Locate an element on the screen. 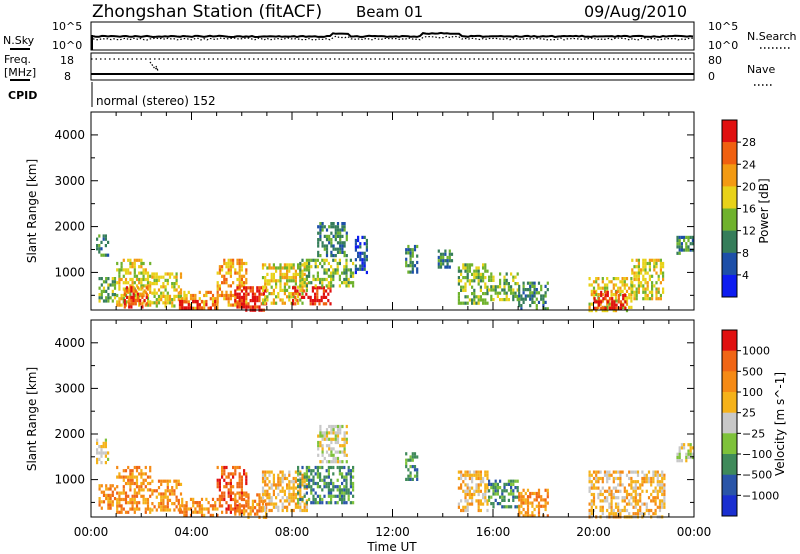 Image resolution: width=800 pixels, height=554 pixels. x-tick-label: 16:00 is located at coordinates (493, 532).